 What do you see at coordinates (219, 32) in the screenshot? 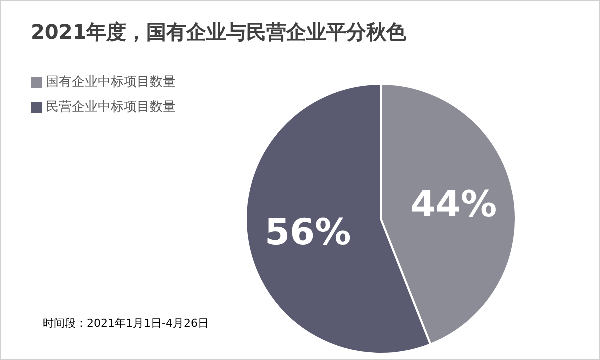
I see `chart-title: 2021年度，国有企业与民营企业平分秋色` at bounding box center [219, 32].